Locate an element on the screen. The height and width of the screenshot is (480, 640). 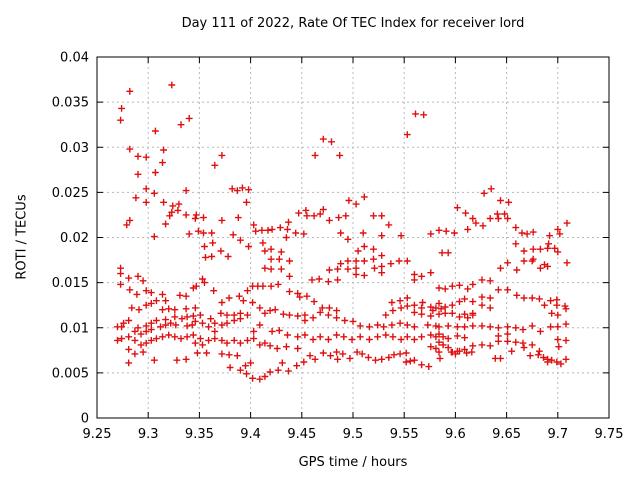
y-tick-label: 0 is located at coordinates (85, 419).